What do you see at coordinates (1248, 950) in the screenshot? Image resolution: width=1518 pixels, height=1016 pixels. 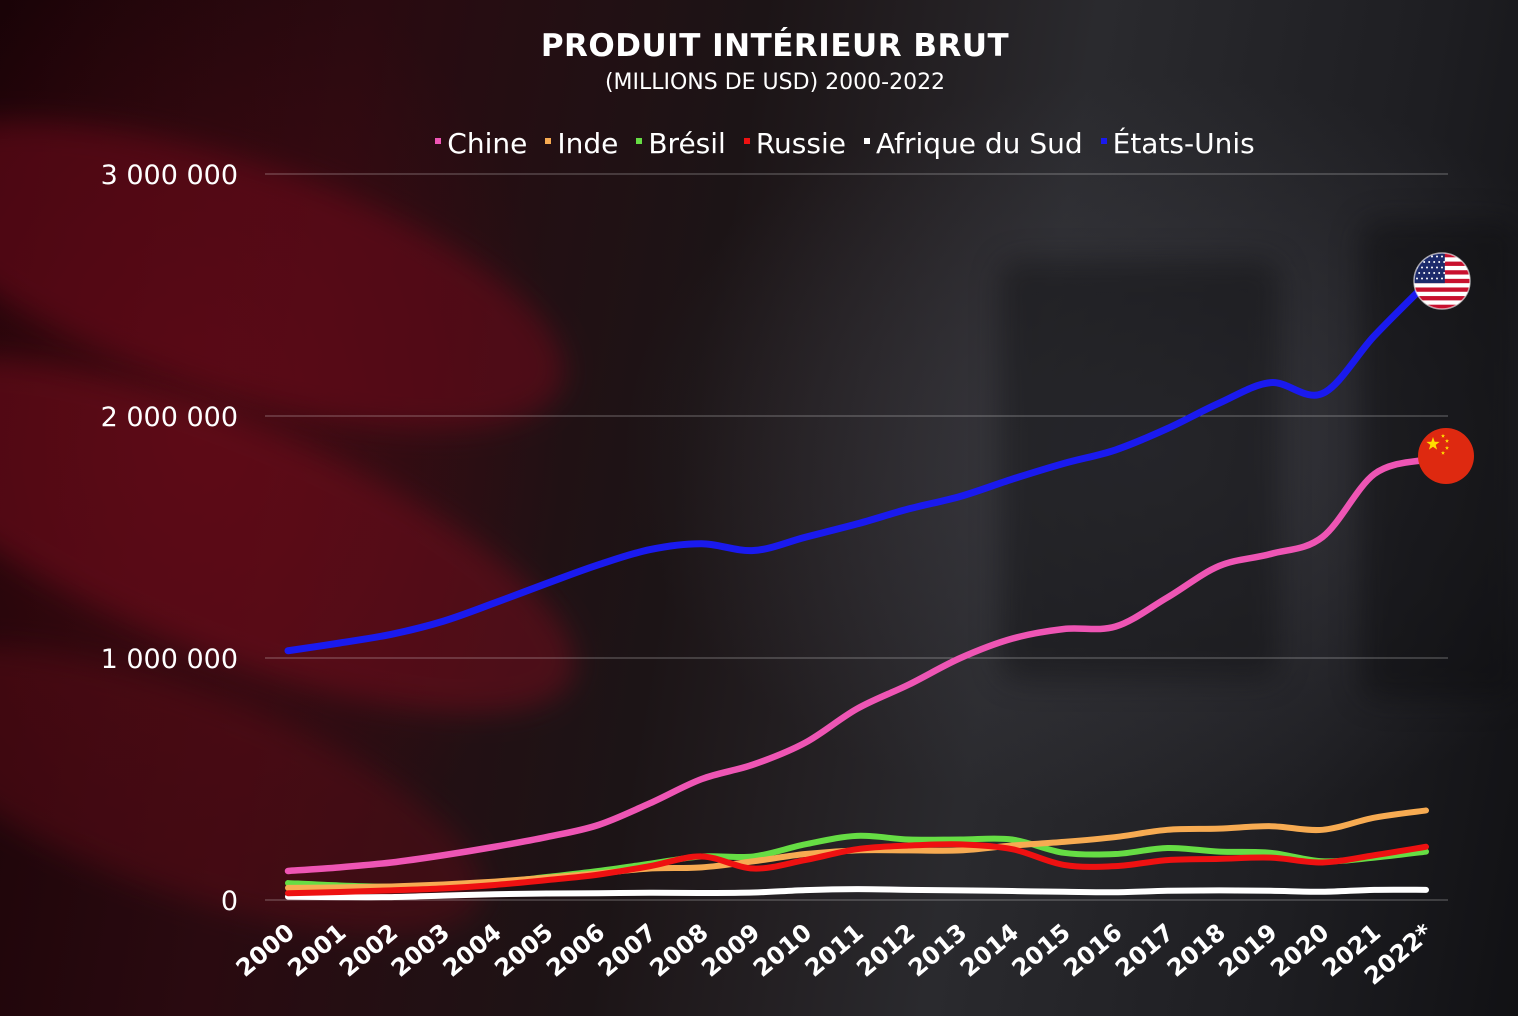 I see `x-tick-label: 2019` at bounding box center [1248, 950].